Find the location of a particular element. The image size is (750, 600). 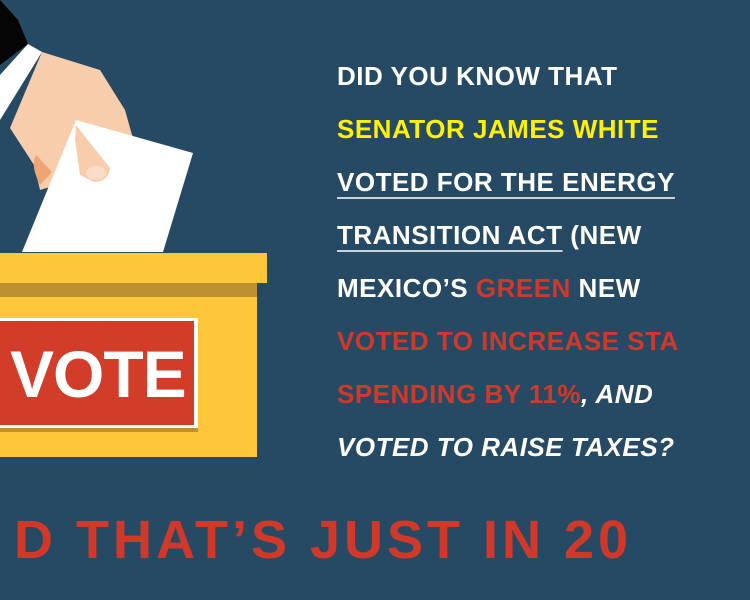

fact-line: DID YOU KNOW THAT is located at coordinates (477, 76).